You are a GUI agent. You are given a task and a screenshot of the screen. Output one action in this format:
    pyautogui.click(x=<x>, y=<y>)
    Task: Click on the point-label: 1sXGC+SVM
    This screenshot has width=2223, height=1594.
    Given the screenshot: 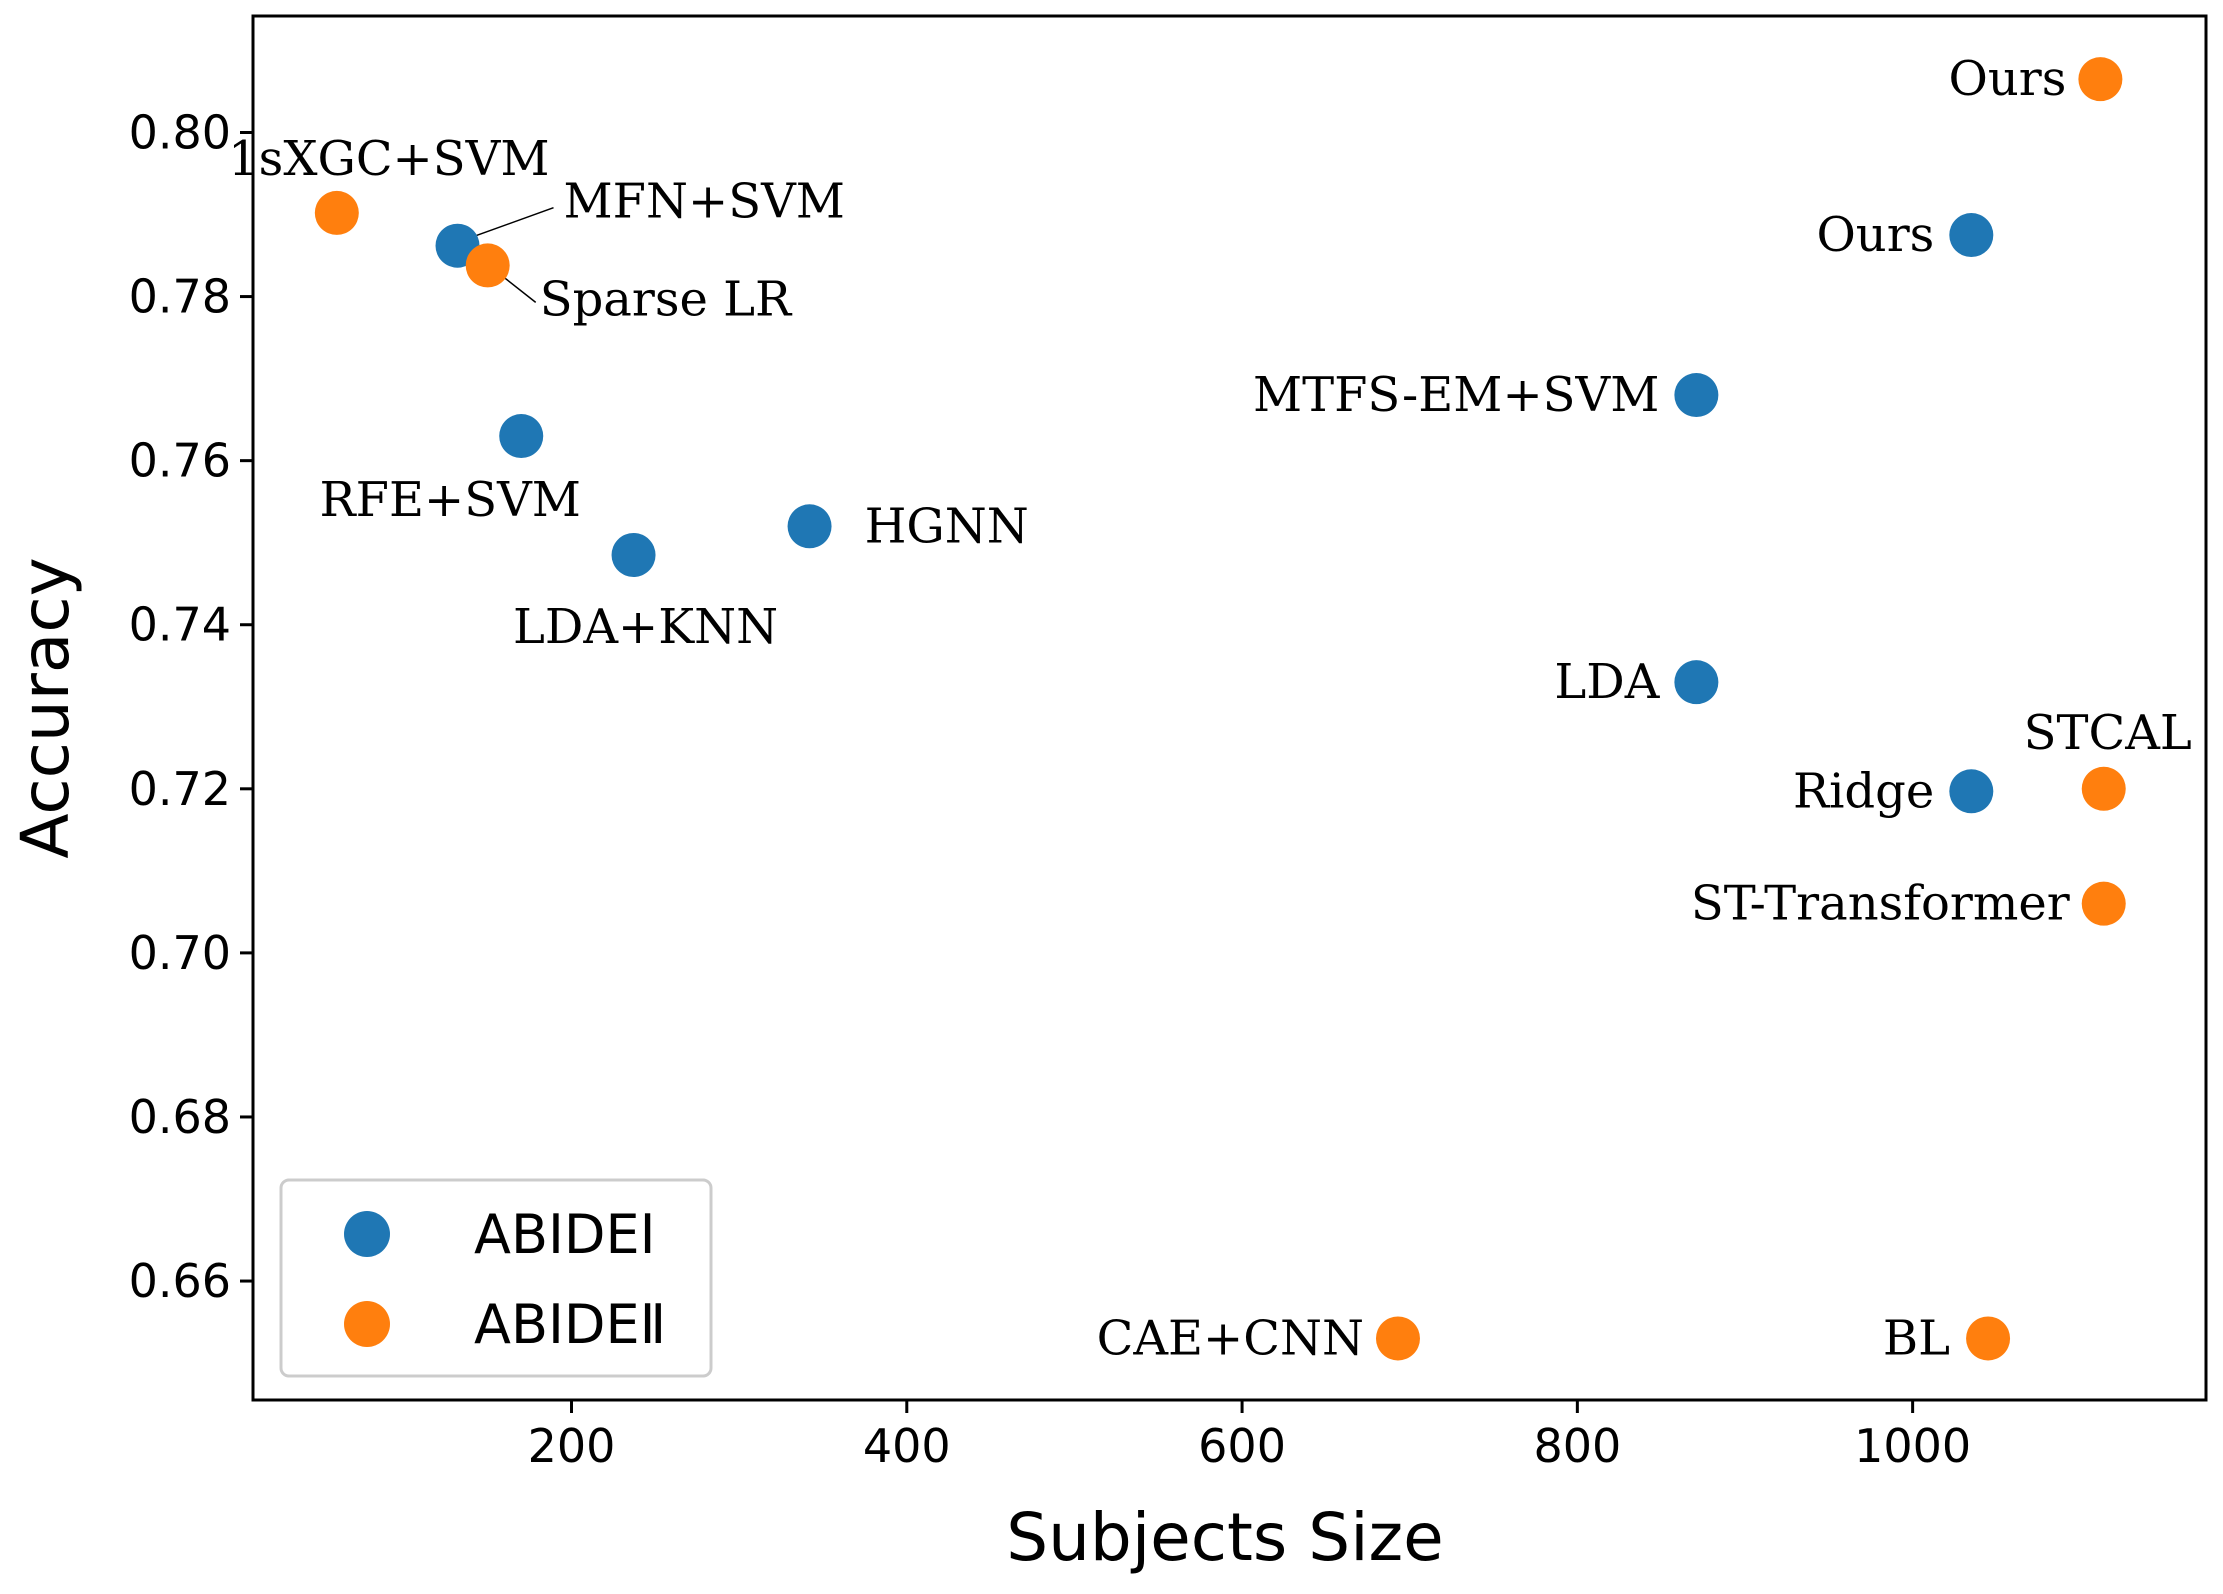 What is the action you would take?
    pyautogui.click(x=388, y=159)
    